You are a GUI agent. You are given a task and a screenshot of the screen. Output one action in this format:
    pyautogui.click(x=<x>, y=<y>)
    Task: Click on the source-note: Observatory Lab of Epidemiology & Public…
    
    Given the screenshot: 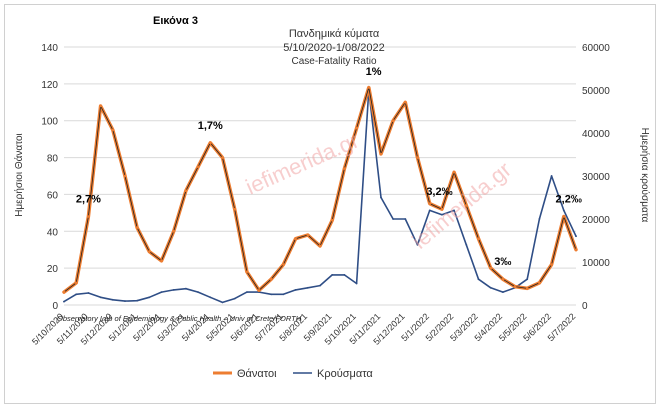 What is the action you would take?
    pyautogui.click(x=179, y=318)
    